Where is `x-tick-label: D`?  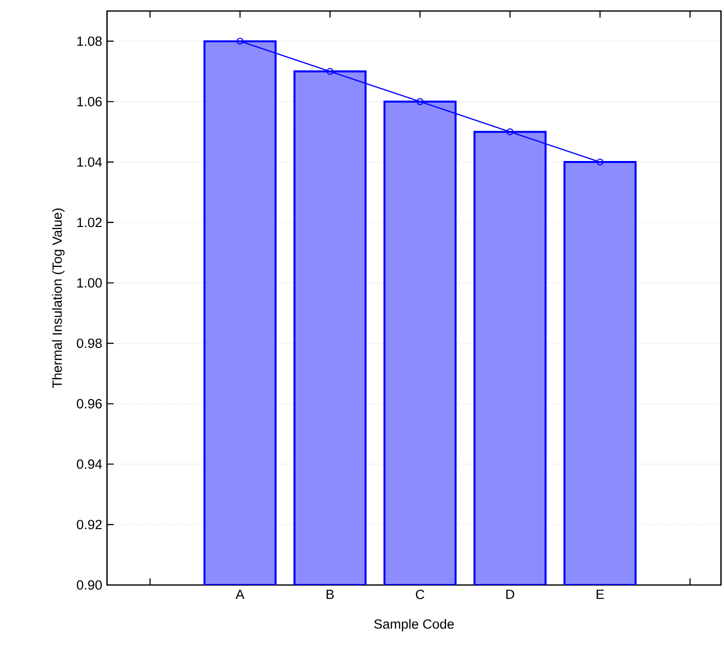
x-tick-label: D is located at coordinates (510, 594).